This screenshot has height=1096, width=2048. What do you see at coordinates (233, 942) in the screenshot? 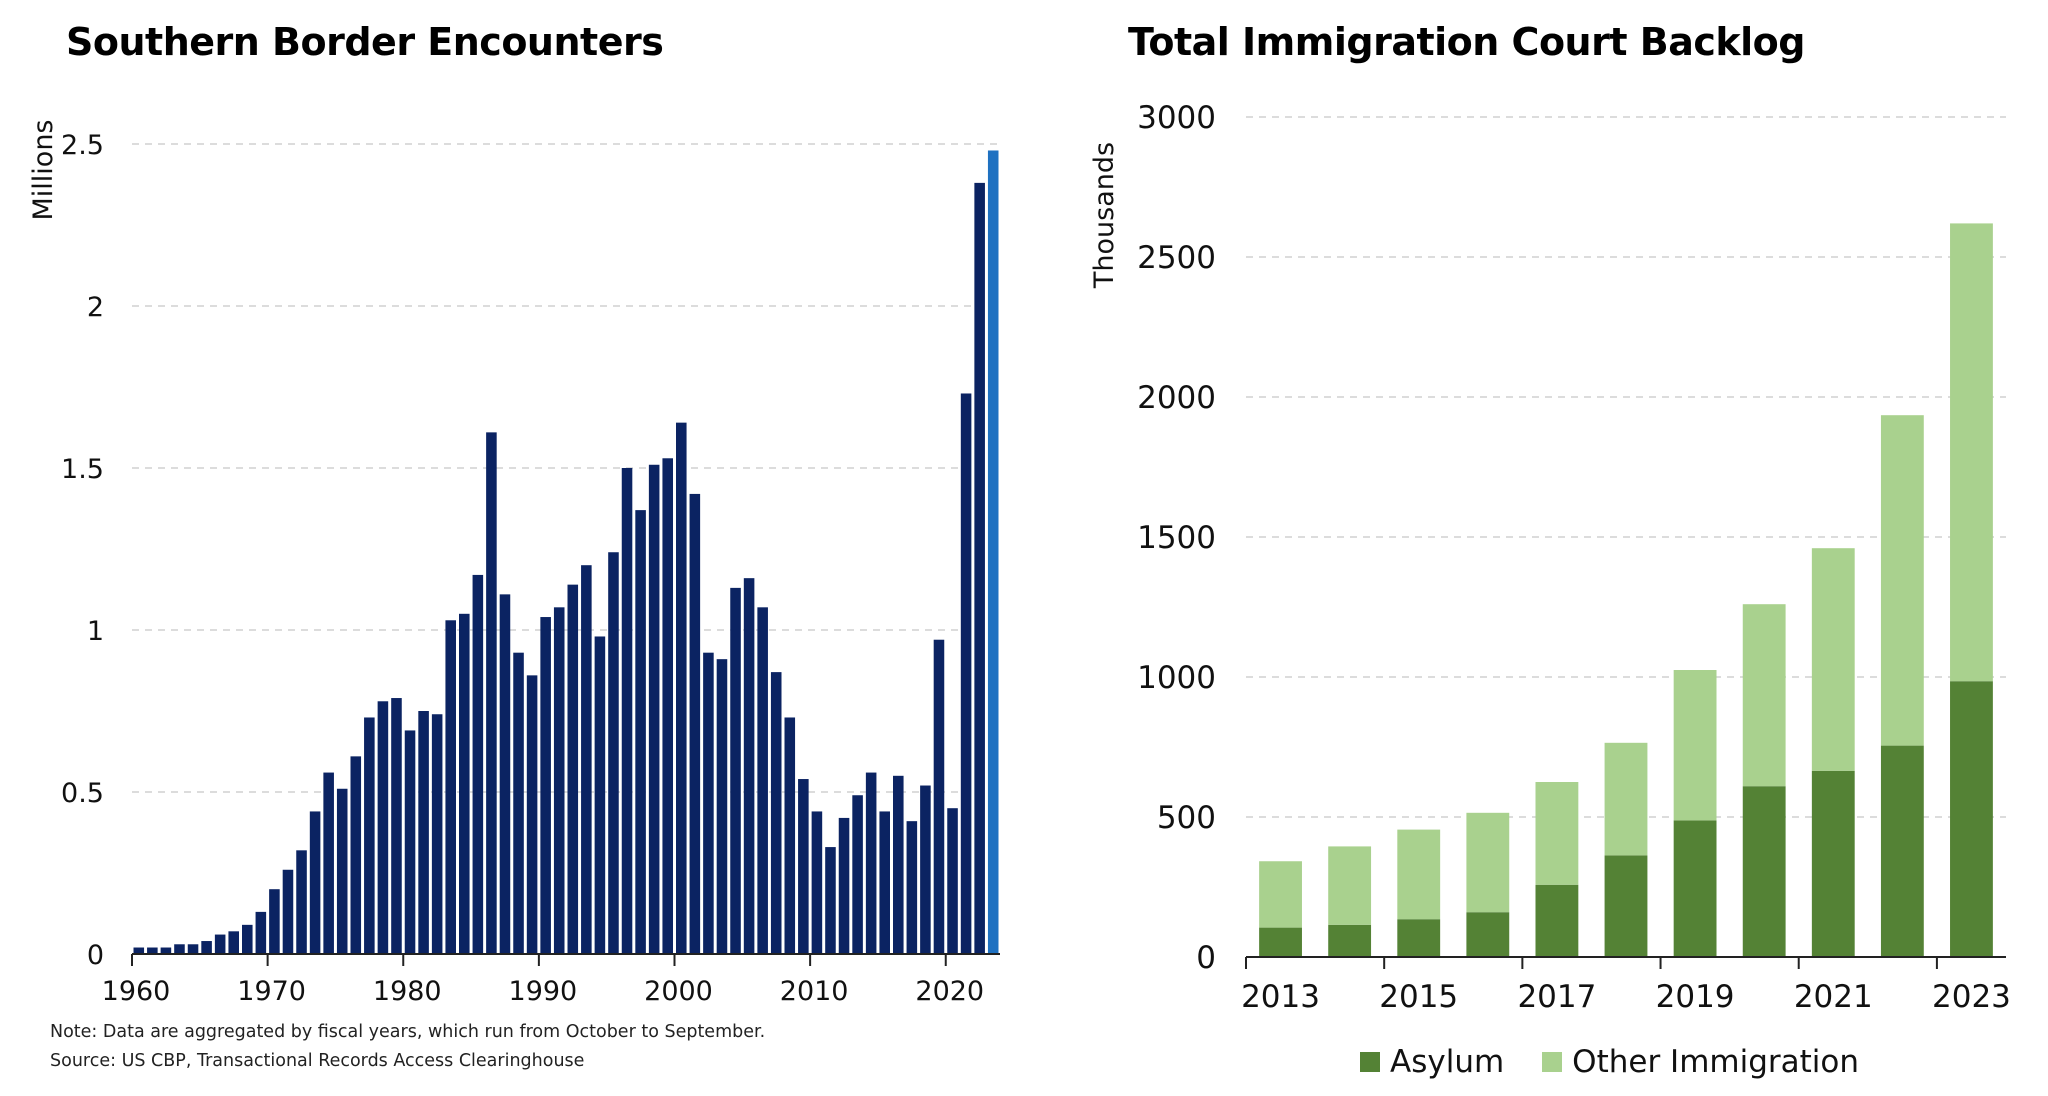
I see `left-bar-1967` at bounding box center [233, 942].